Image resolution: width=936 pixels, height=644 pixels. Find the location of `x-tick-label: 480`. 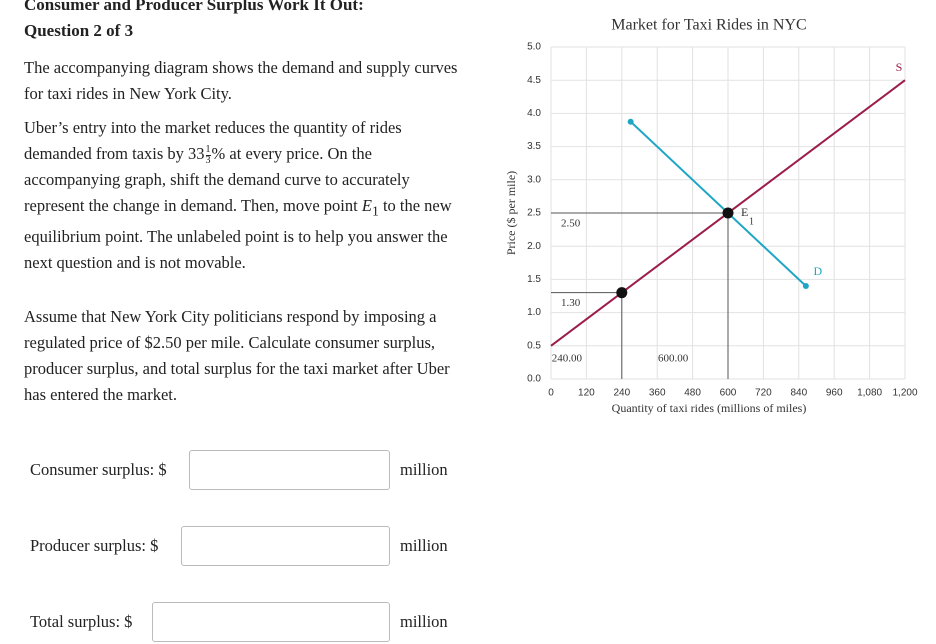

x-tick-label: 480 is located at coordinates (692, 393).